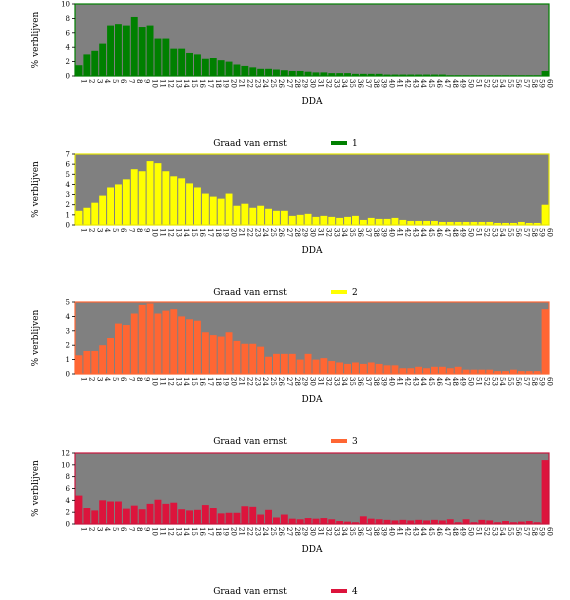  Describe the element at coordinates (313, 531) in the screenshot. I see `x-tick-label: 30` at that location.